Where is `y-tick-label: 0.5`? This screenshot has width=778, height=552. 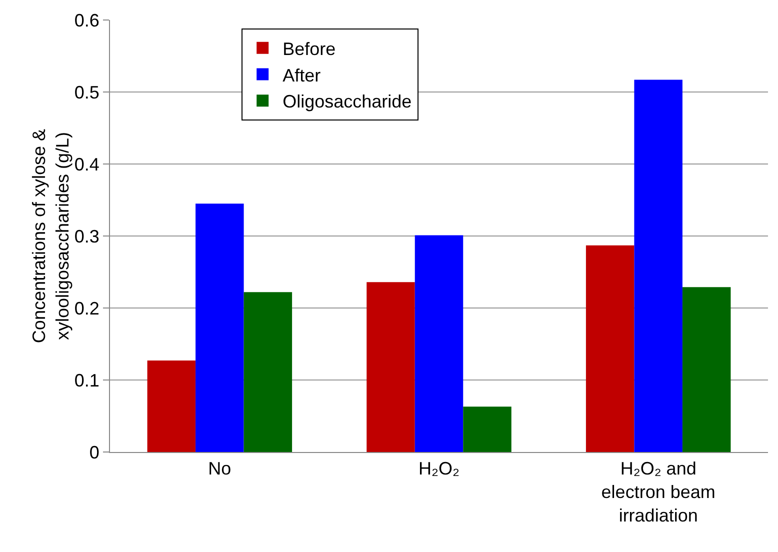
y-tick-label: 0.5 is located at coordinates (87, 92).